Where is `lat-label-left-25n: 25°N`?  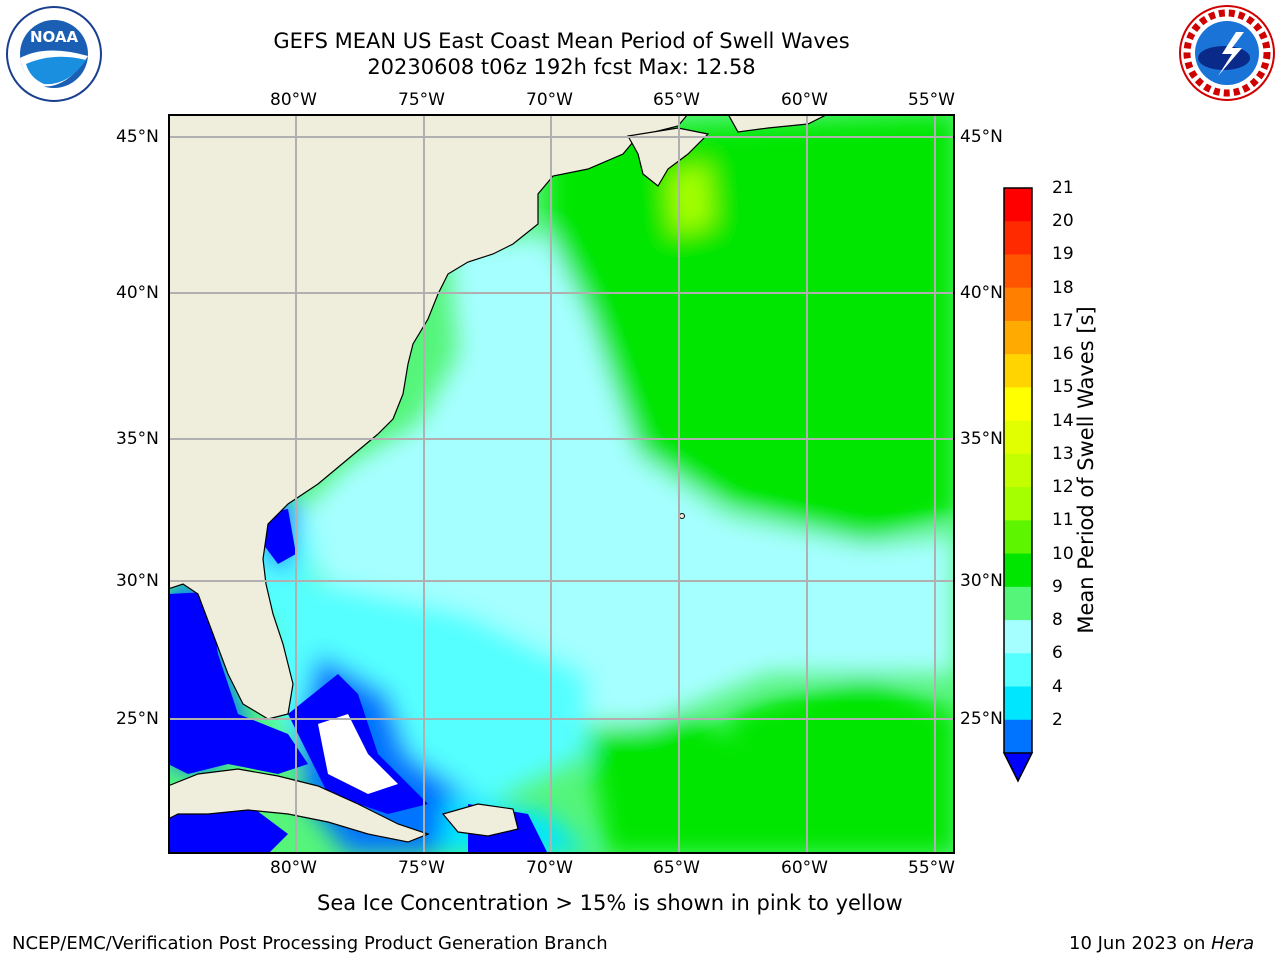 lat-label-left-25n: 25°N is located at coordinates (137, 719).